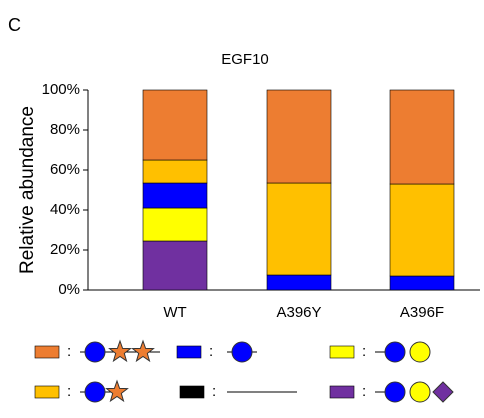 The height and width of the screenshot is (418, 484). Describe the element at coordinates (61, 89) in the screenshot. I see `y-tick-label: 100%` at that location.